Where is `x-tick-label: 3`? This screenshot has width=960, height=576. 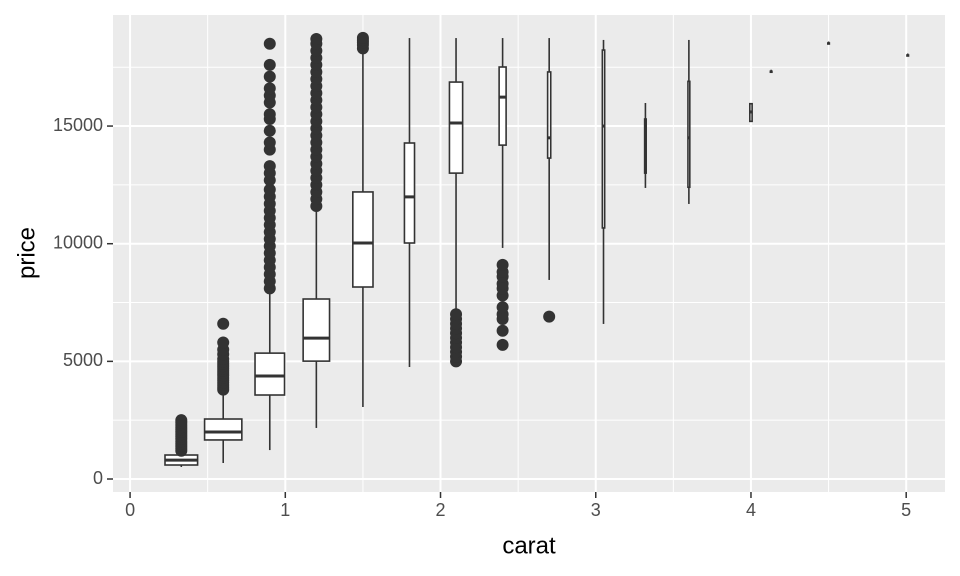
x-tick-label: 3 is located at coordinates (596, 510).